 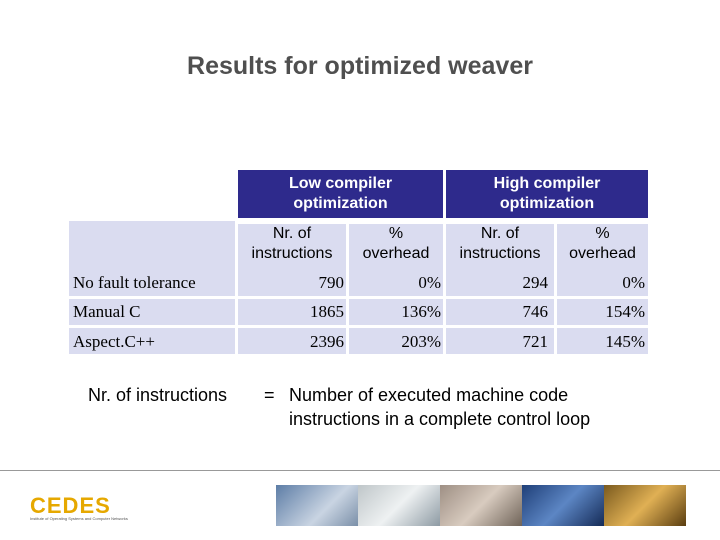 I want to click on subheader-high-overhead: % overhead, so click(x=602, y=246).